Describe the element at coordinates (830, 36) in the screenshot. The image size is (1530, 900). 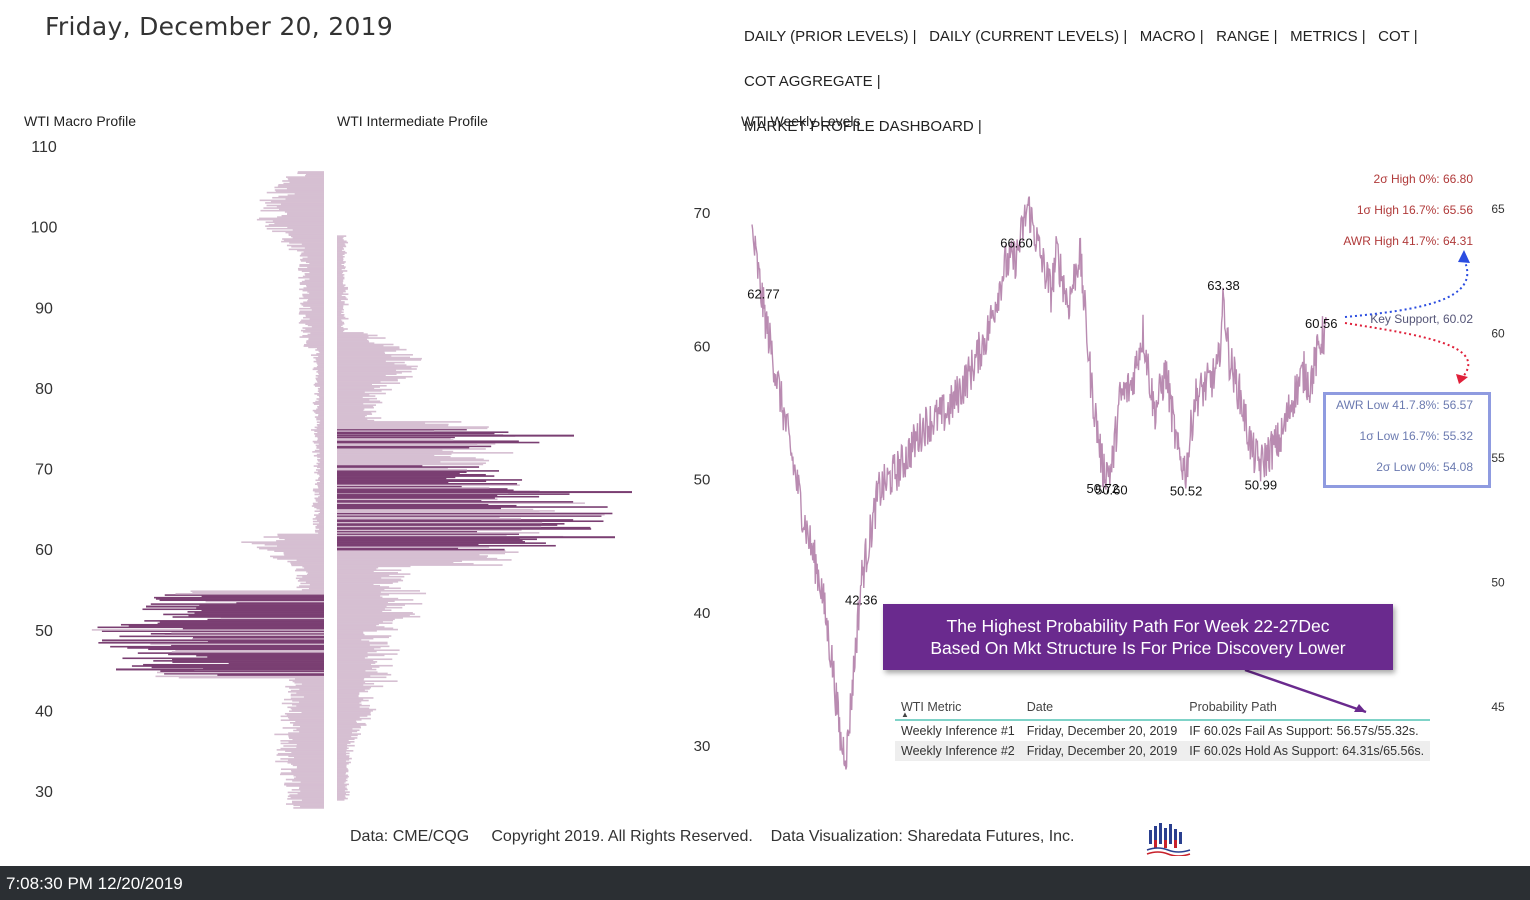
I see `nav-daily-prior: DAILY (PRIOR LEVELS) |` at that location.